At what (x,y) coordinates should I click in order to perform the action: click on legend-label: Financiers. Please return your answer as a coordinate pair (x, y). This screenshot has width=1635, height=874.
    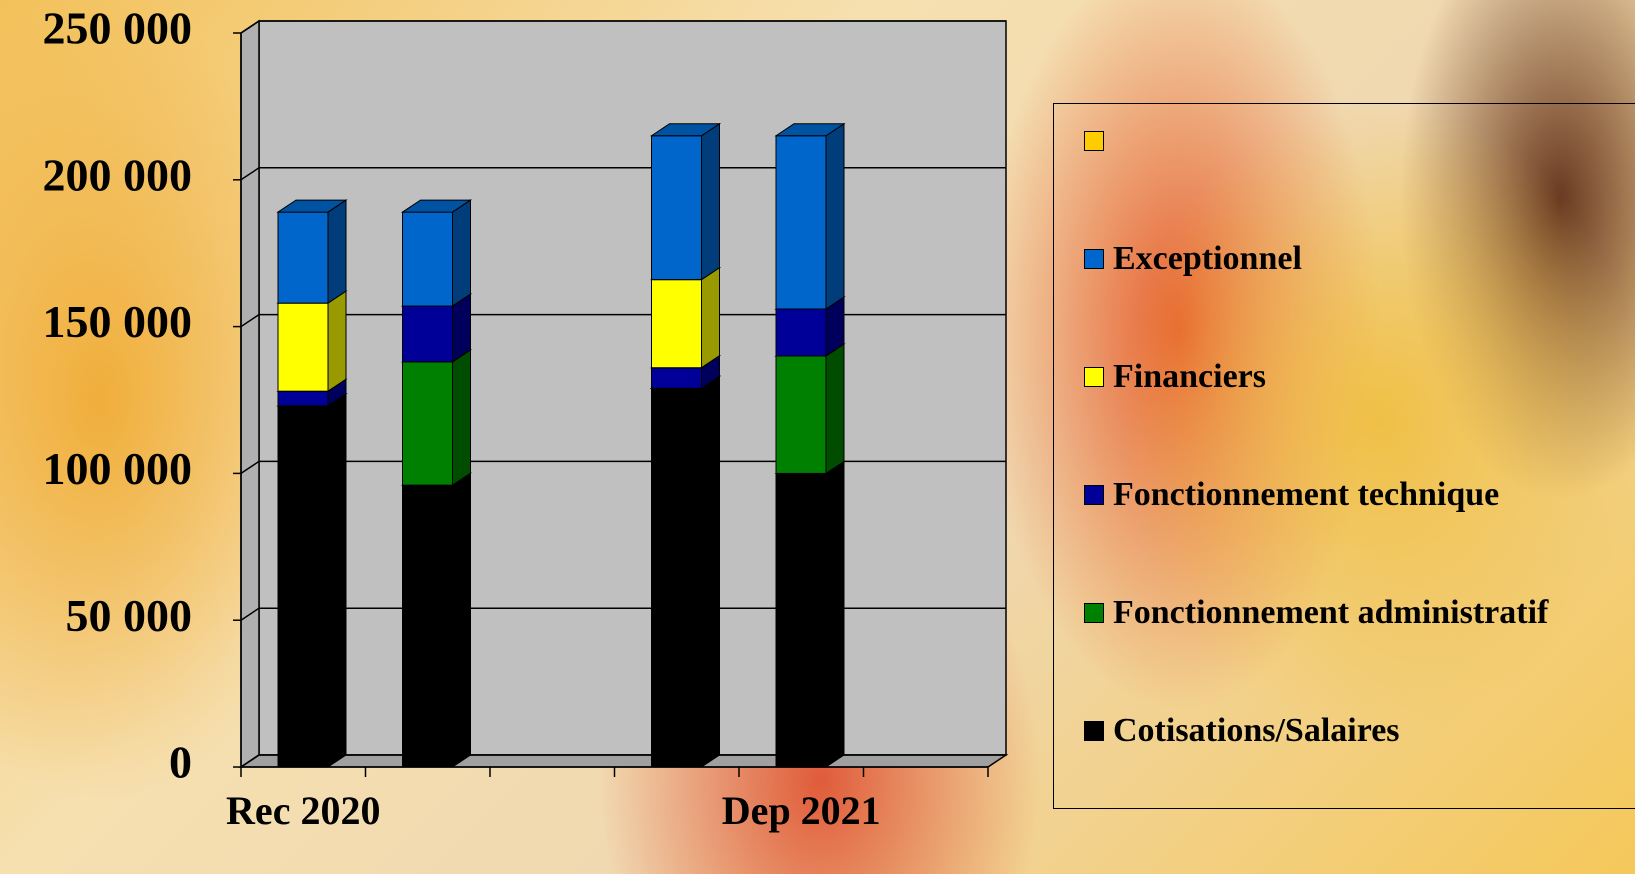
    Looking at the image, I should click on (1189, 376).